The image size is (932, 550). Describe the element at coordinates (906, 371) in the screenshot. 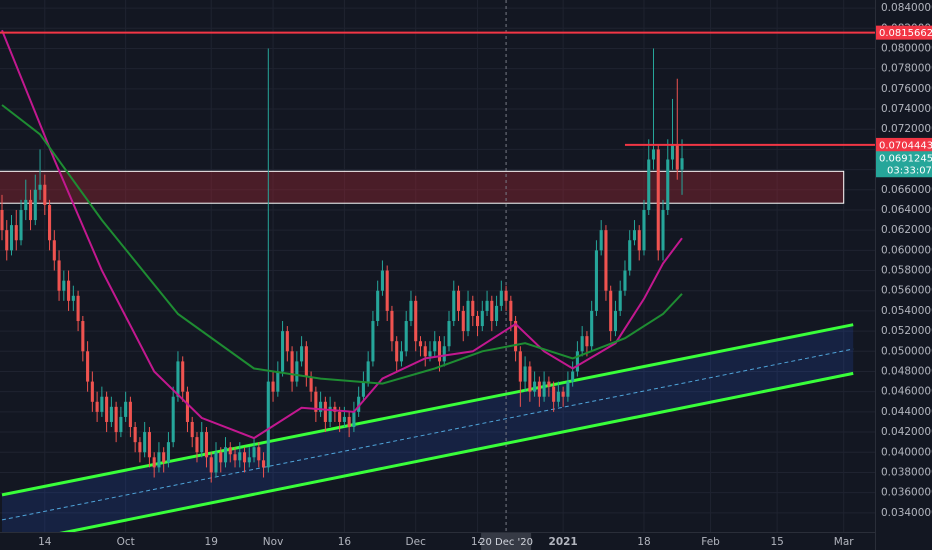

I see `y-tick-label: 0.04800000` at that location.